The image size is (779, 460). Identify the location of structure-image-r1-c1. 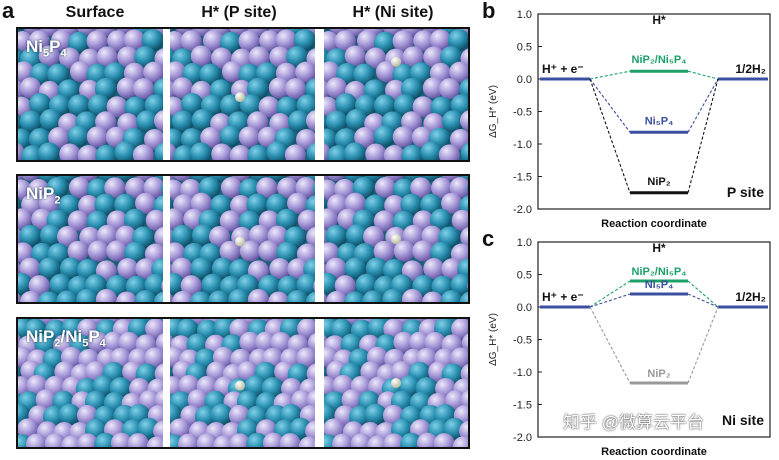
(242, 239).